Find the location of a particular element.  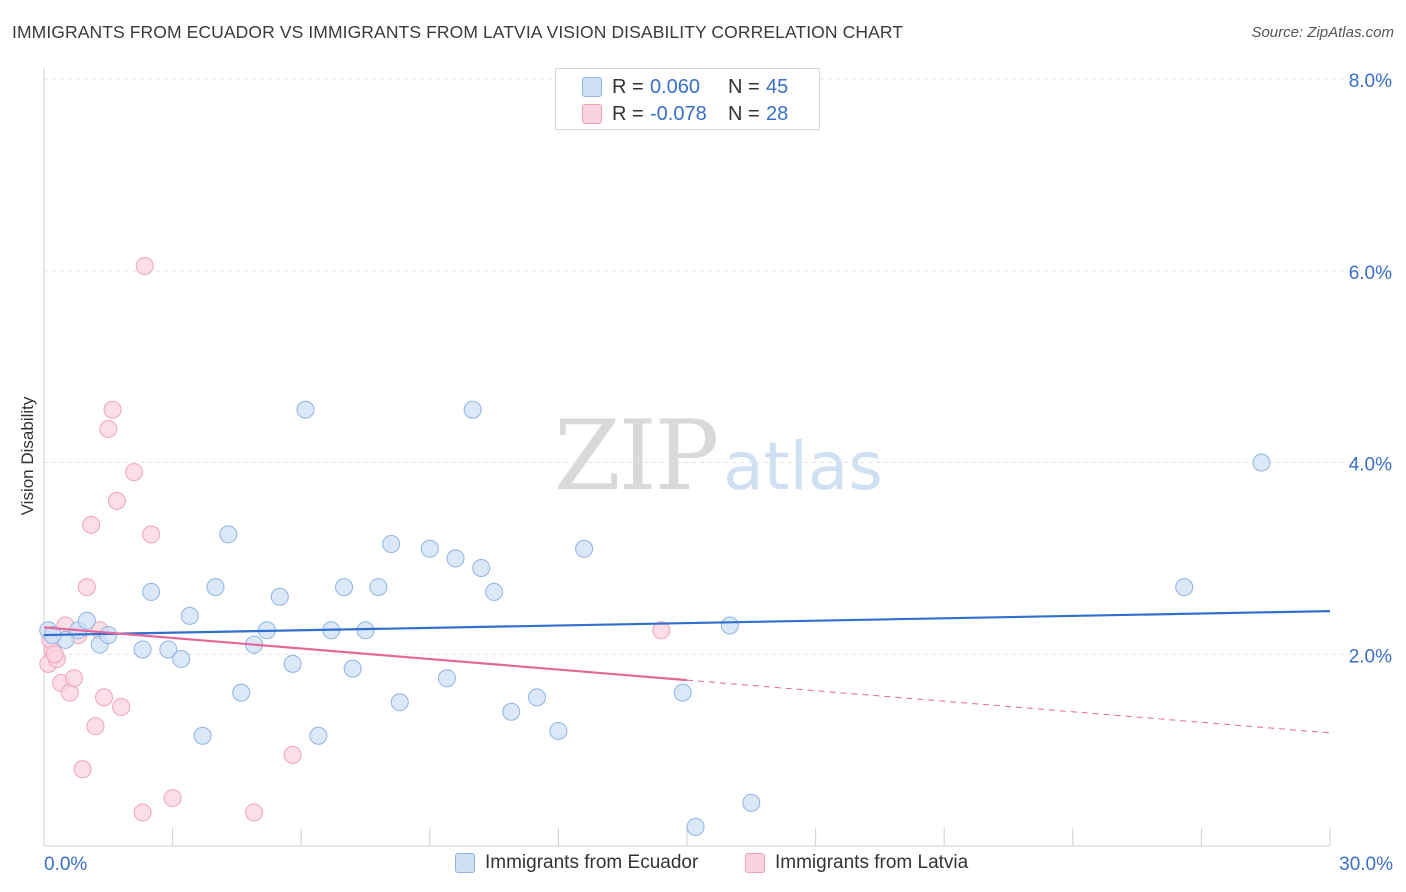

legend-item-latvia: Immigrants from Latvia is located at coordinates (856, 863).